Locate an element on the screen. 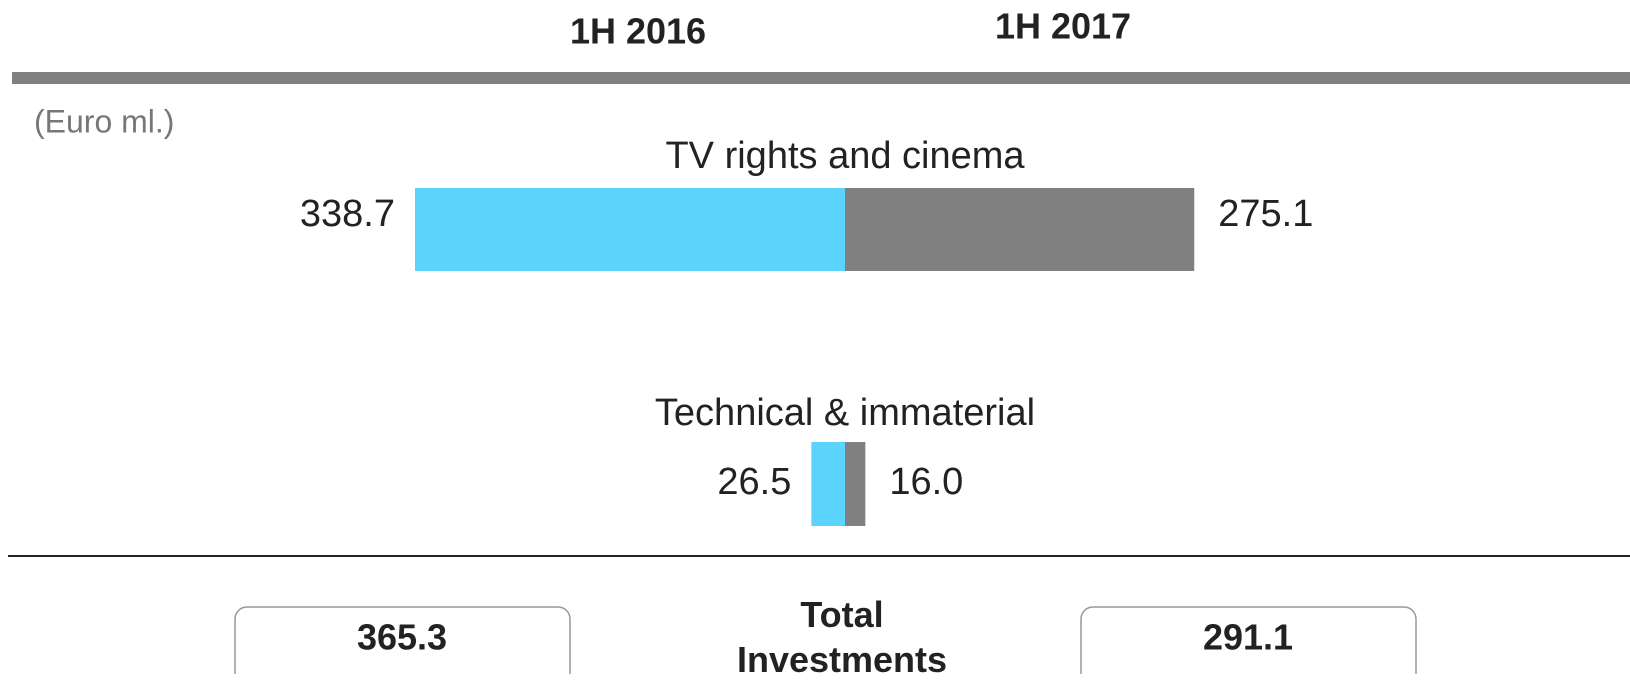 The width and height of the screenshot is (1630, 682). value-label: 16.0 is located at coordinates (926, 482).